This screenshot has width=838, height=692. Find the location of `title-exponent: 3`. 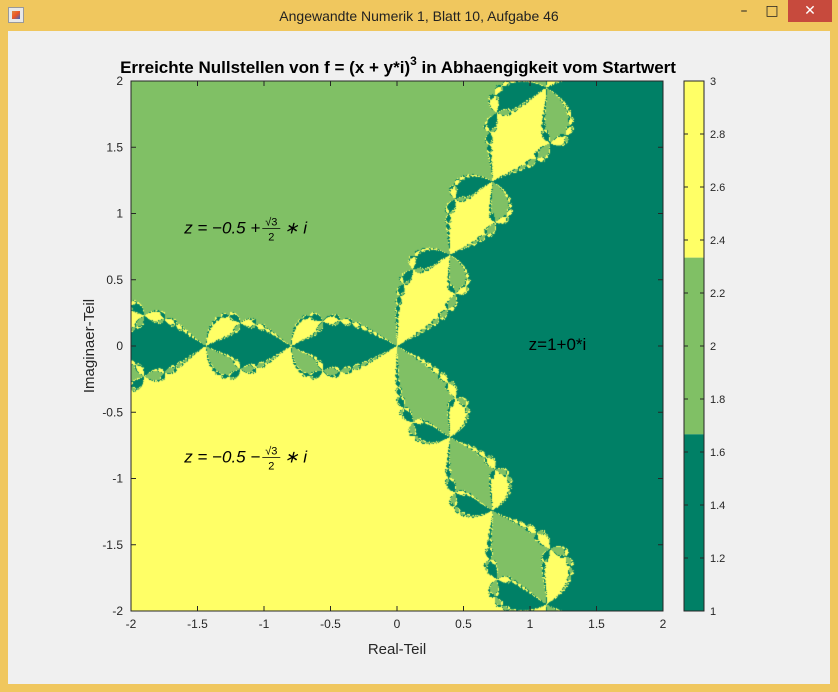

title-exponent: 3 is located at coordinates (413, 61).